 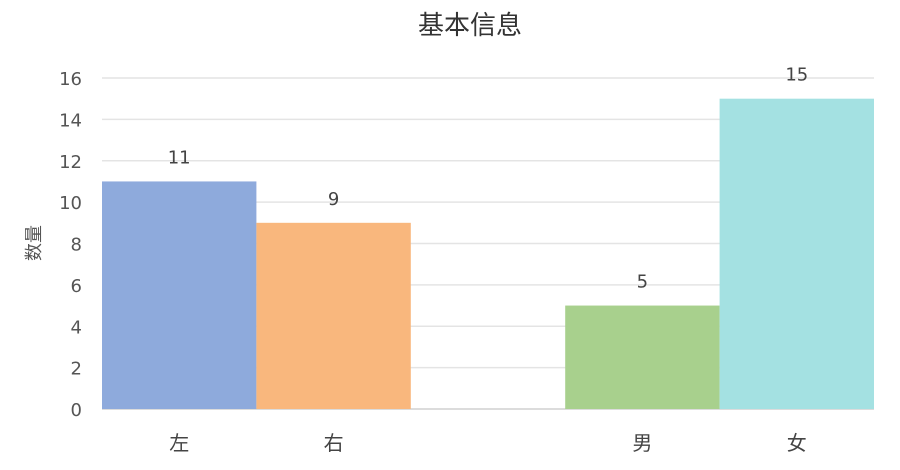 What do you see at coordinates (179, 443) in the screenshot?
I see `x-tick-label: 左` at bounding box center [179, 443].